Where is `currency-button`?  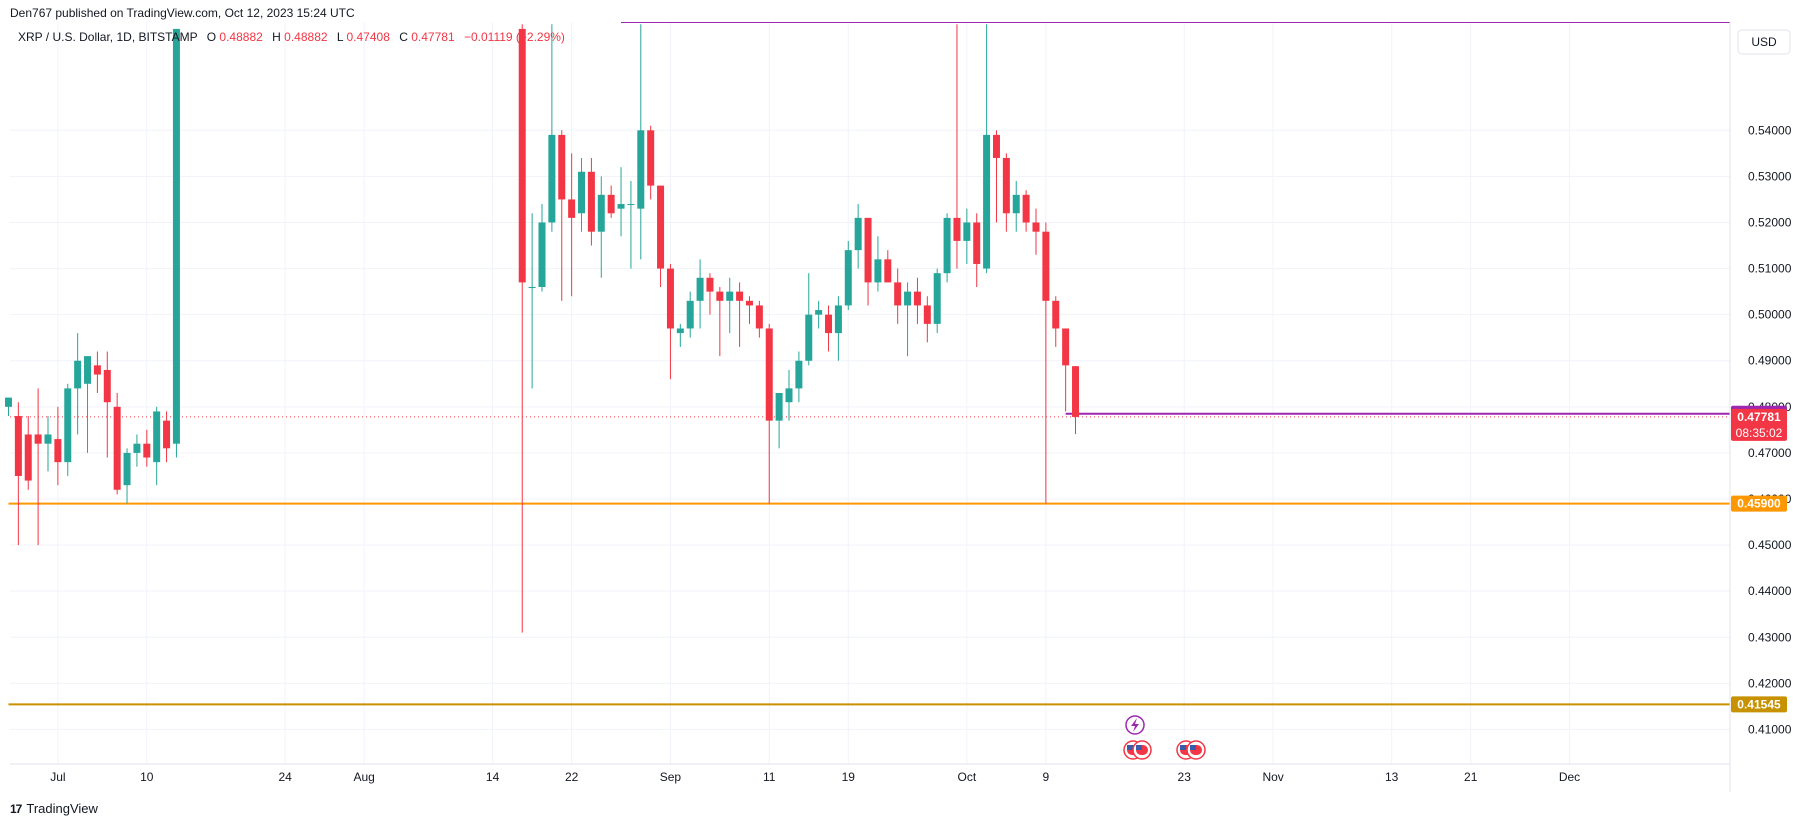 currency-button is located at coordinates (1764, 42).